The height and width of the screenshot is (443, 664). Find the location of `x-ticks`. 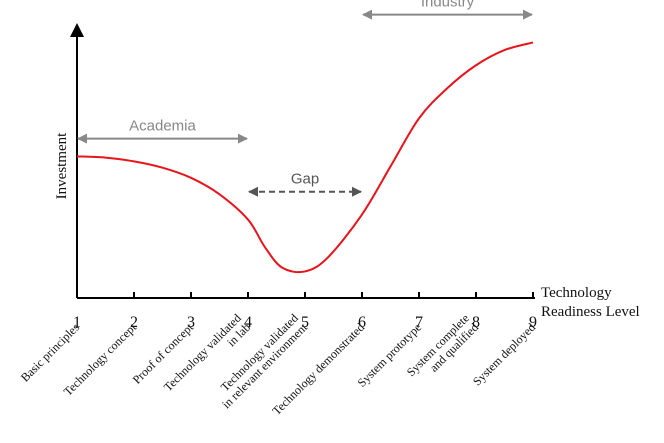

x-ticks is located at coordinates (305, 295).